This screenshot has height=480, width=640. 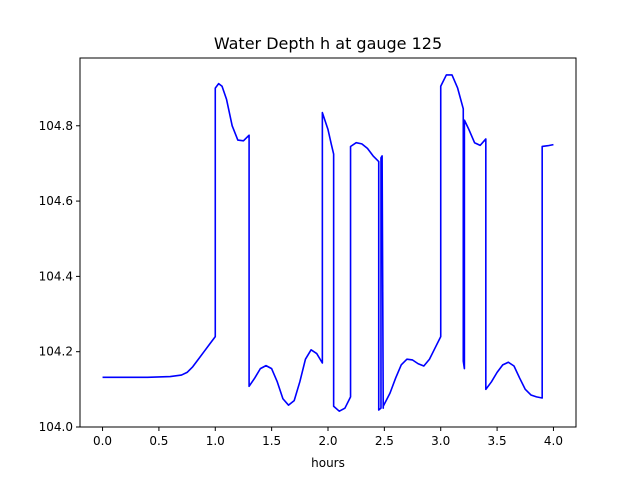 What do you see at coordinates (158, 441) in the screenshot?
I see `x-tick-label: 0.5` at bounding box center [158, 441].